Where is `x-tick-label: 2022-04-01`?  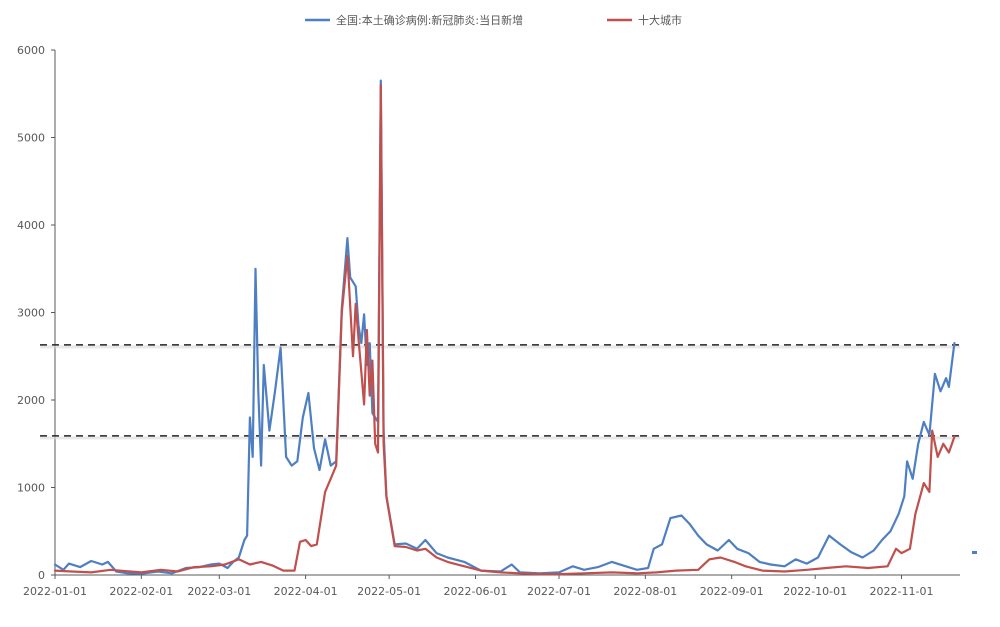
x-tick-label: 2022-04-01 is located at coordinates (306, 591).